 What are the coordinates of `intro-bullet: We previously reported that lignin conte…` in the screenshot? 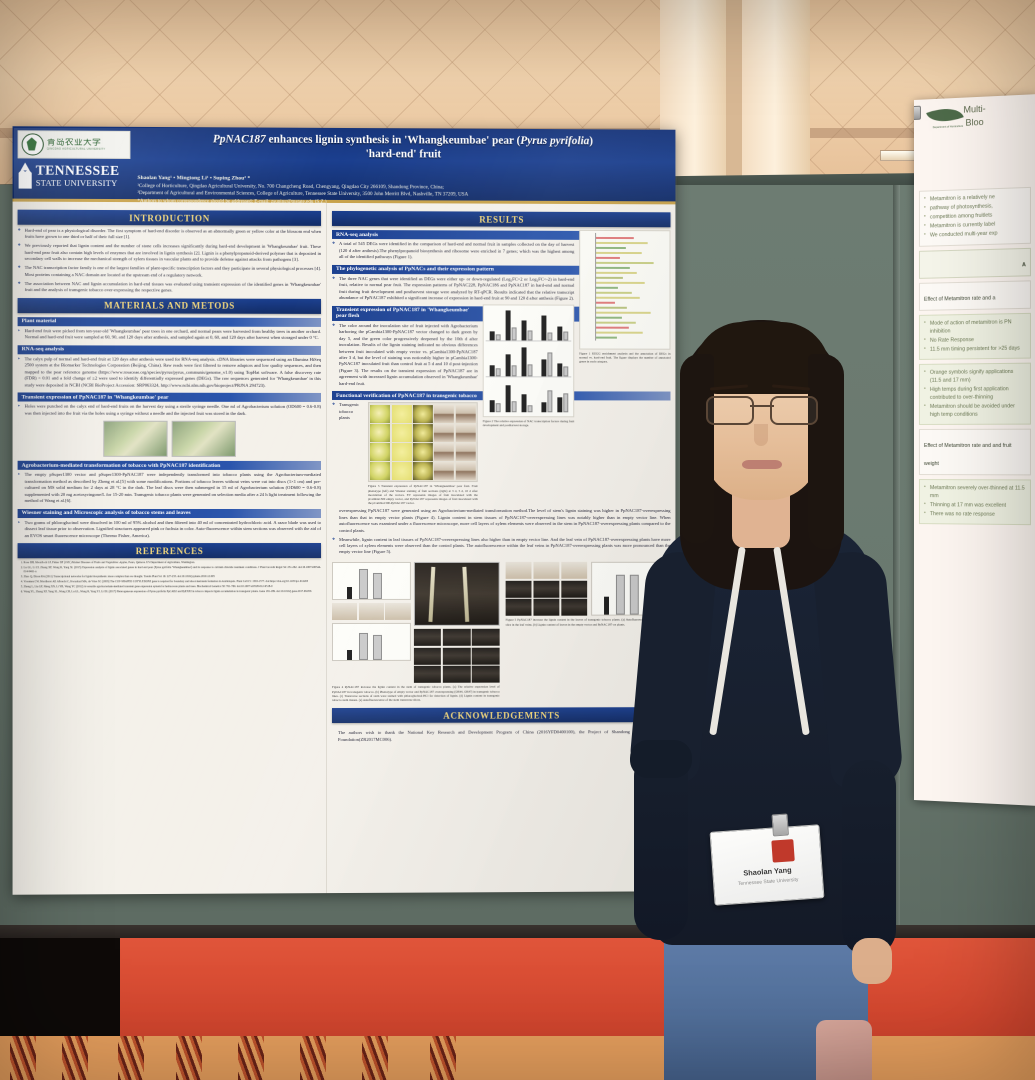 It's located at (169, 253).